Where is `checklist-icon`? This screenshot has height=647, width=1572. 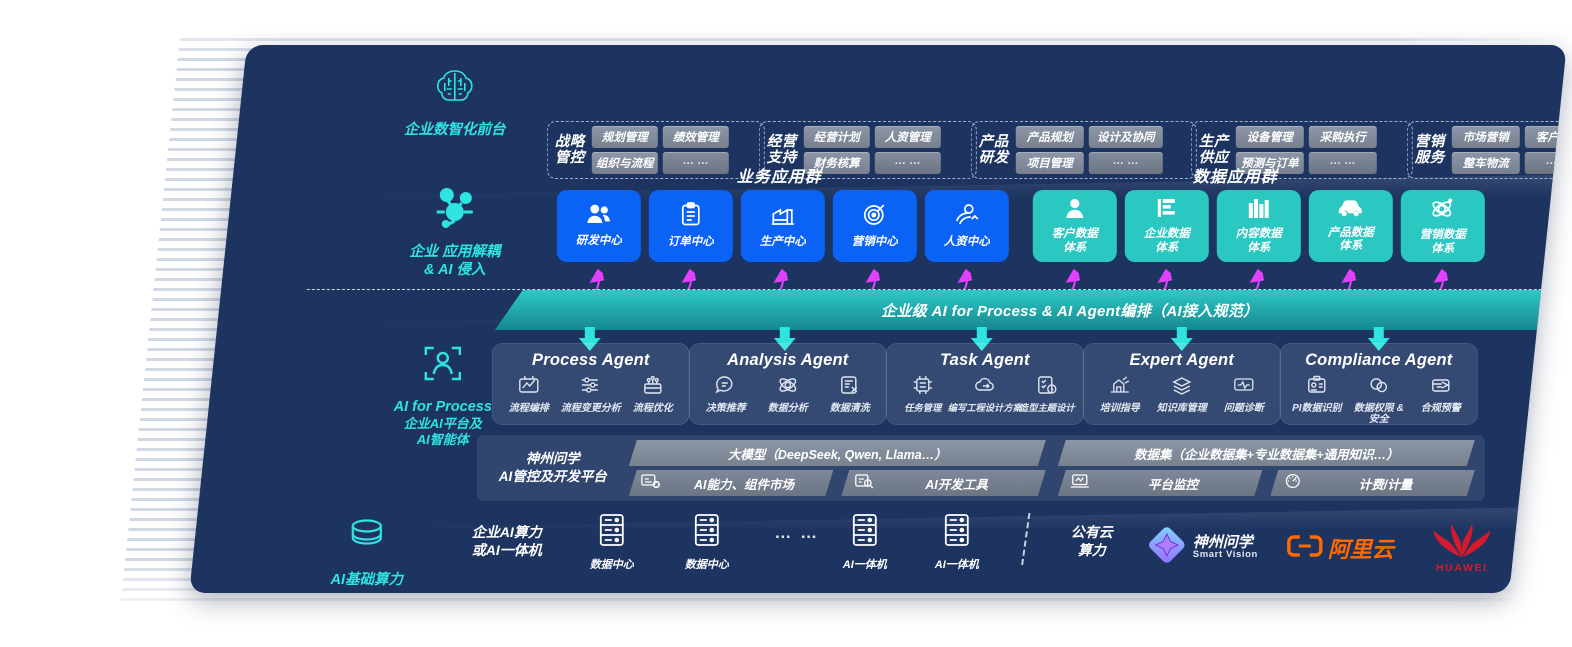 checklist-icon is located at coordinates (1047, 387).